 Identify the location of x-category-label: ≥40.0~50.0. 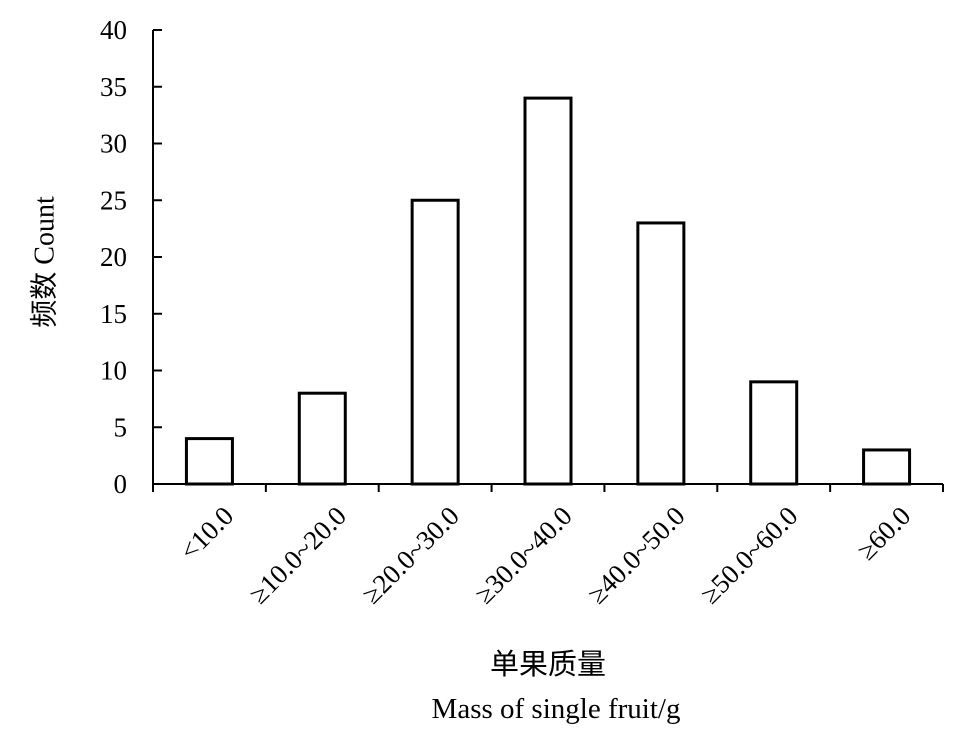
(636, 555).